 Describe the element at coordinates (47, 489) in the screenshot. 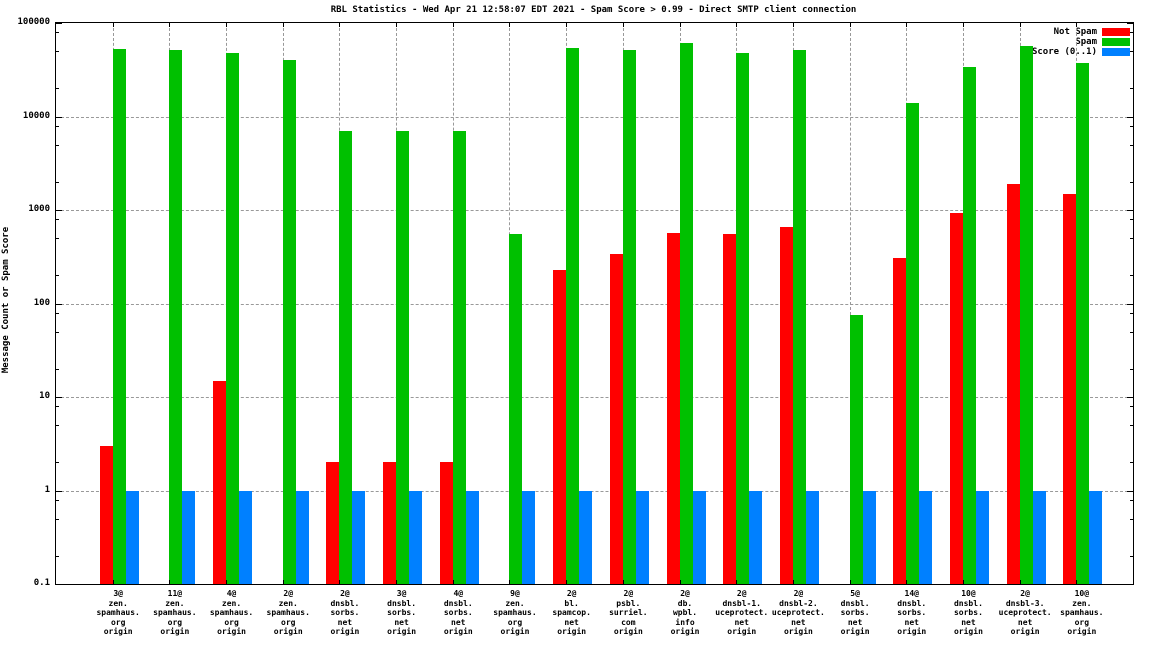

I see `y-tick-label: 1` at that location.